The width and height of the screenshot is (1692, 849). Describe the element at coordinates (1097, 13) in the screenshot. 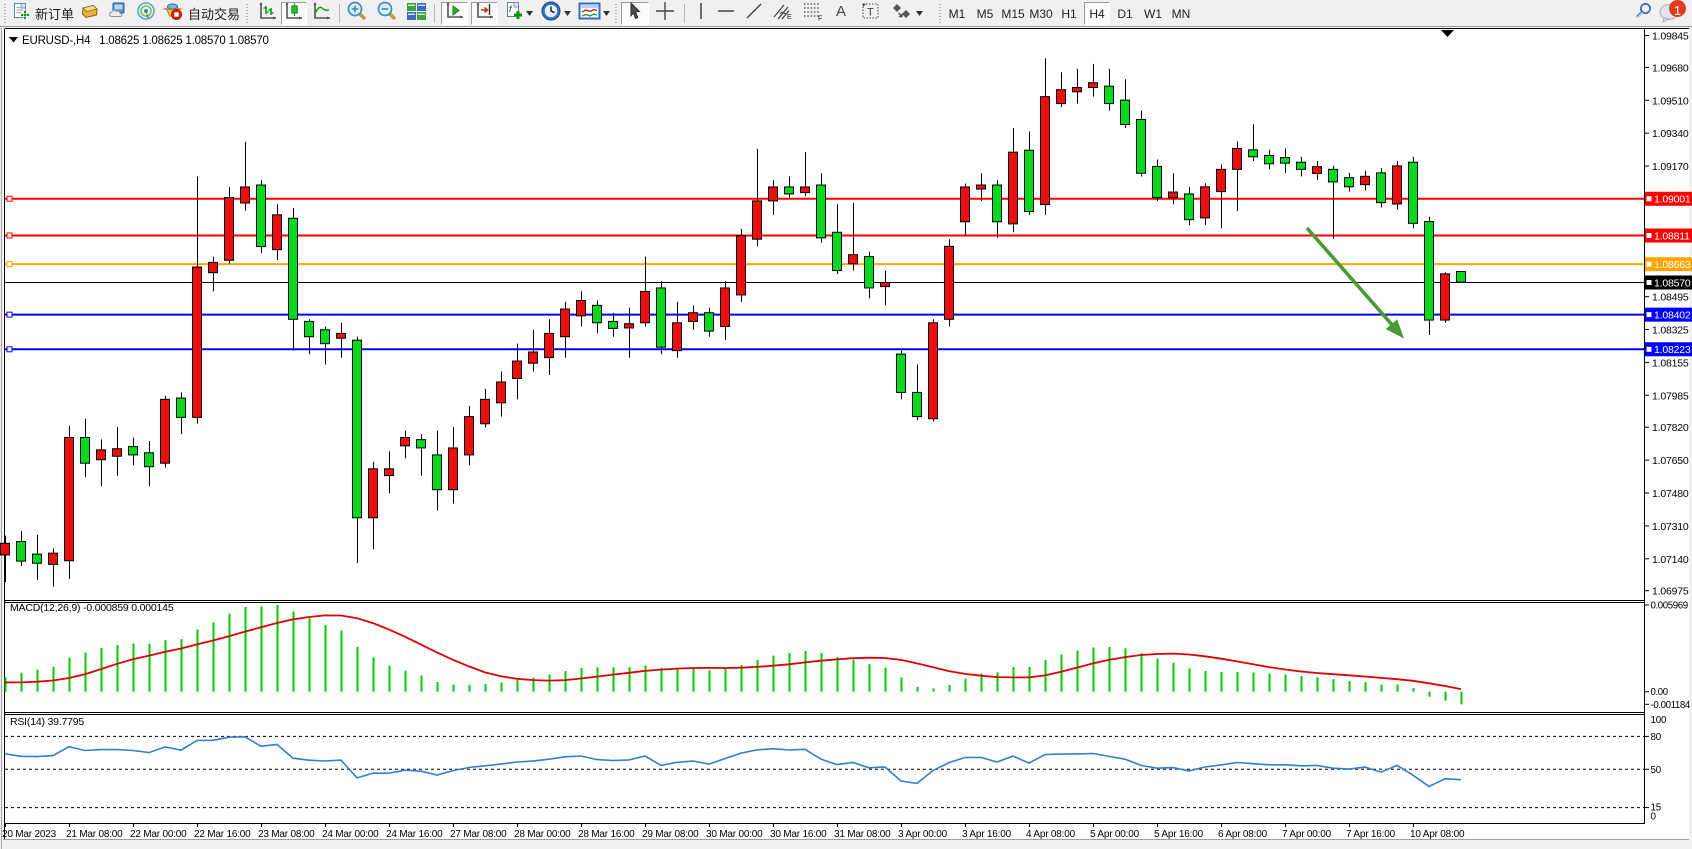

I see `timeframe-H4: H4` at that location.